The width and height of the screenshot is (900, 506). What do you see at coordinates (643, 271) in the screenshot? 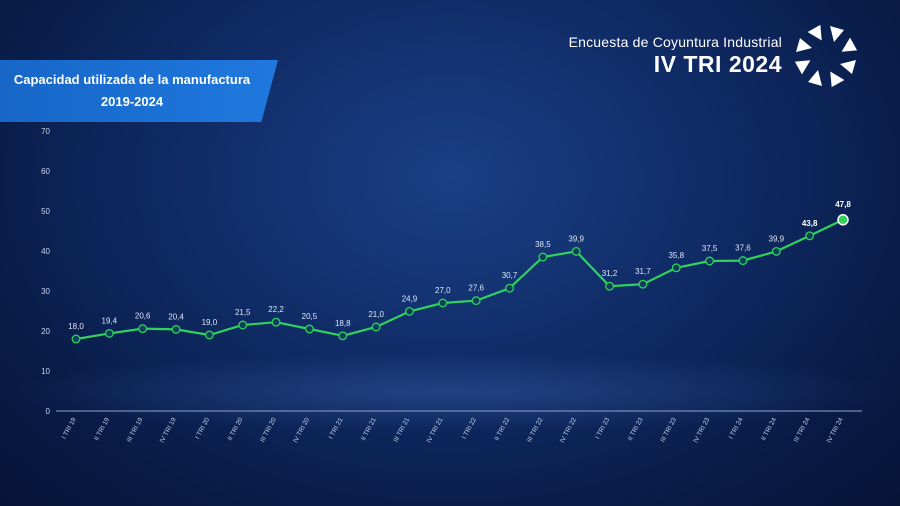
I see `data-label: 31,7` at bounding box center [643, 271].